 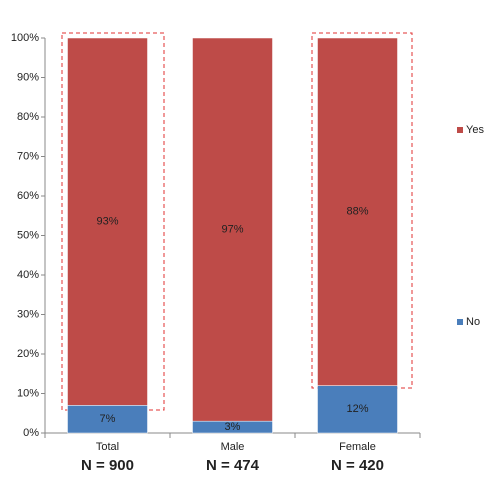 What do you see at coordinates (233, 427) in the screenshot?
I see `data-label: 3%` at bounding box center [233, 427].